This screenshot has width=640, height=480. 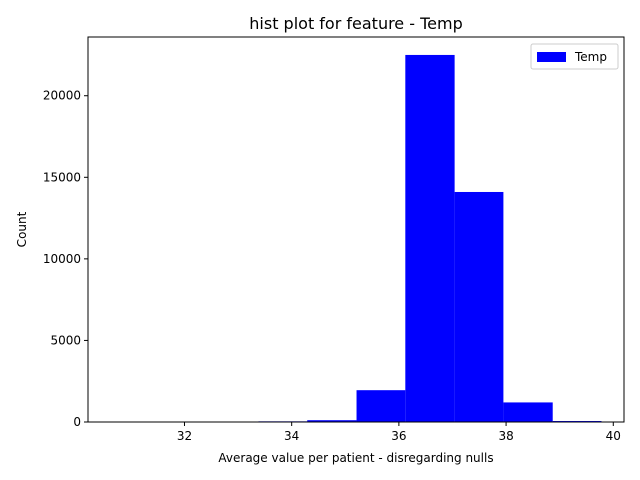 I want to click on y-axis-label: Count, so click(x=22, y=229).